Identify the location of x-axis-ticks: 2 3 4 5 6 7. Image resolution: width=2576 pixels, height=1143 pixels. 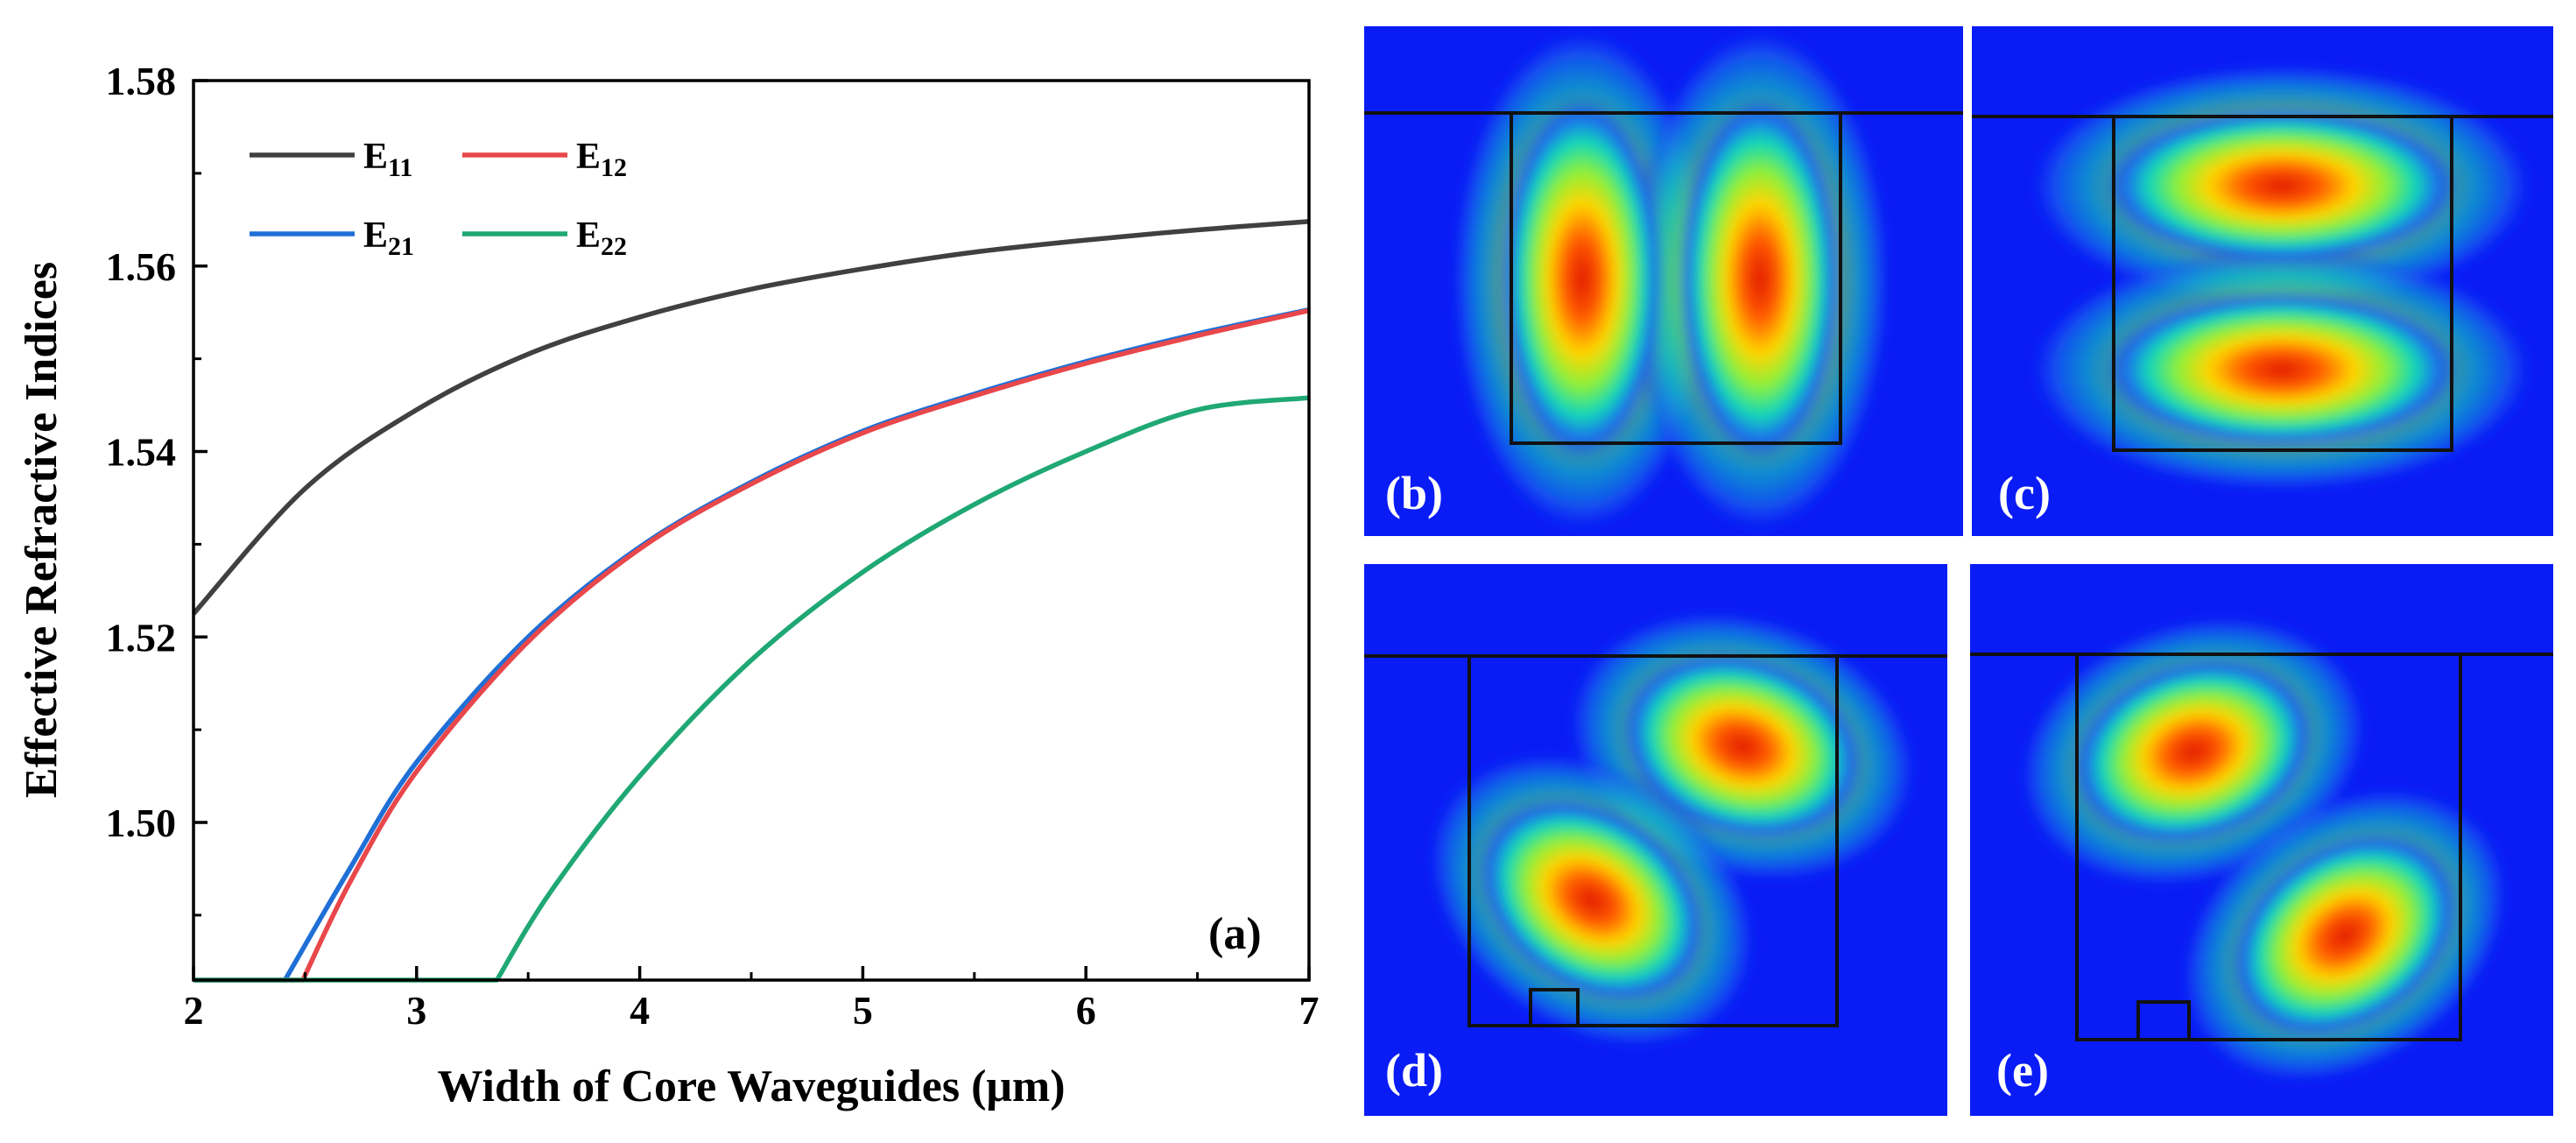
(752, 999).